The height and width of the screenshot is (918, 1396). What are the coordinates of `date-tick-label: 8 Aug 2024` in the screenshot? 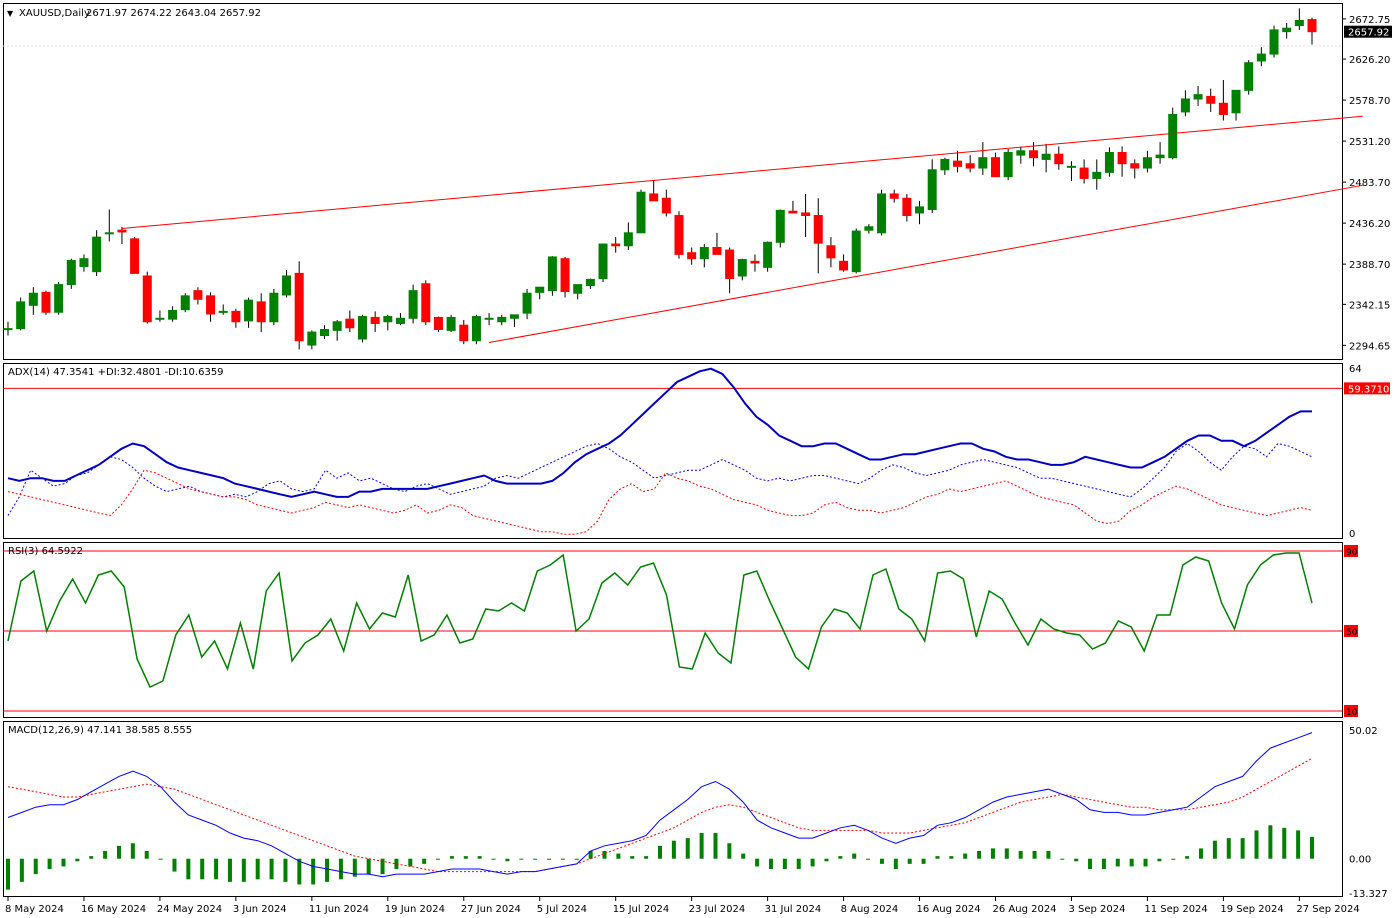 It's located at (870, 909).